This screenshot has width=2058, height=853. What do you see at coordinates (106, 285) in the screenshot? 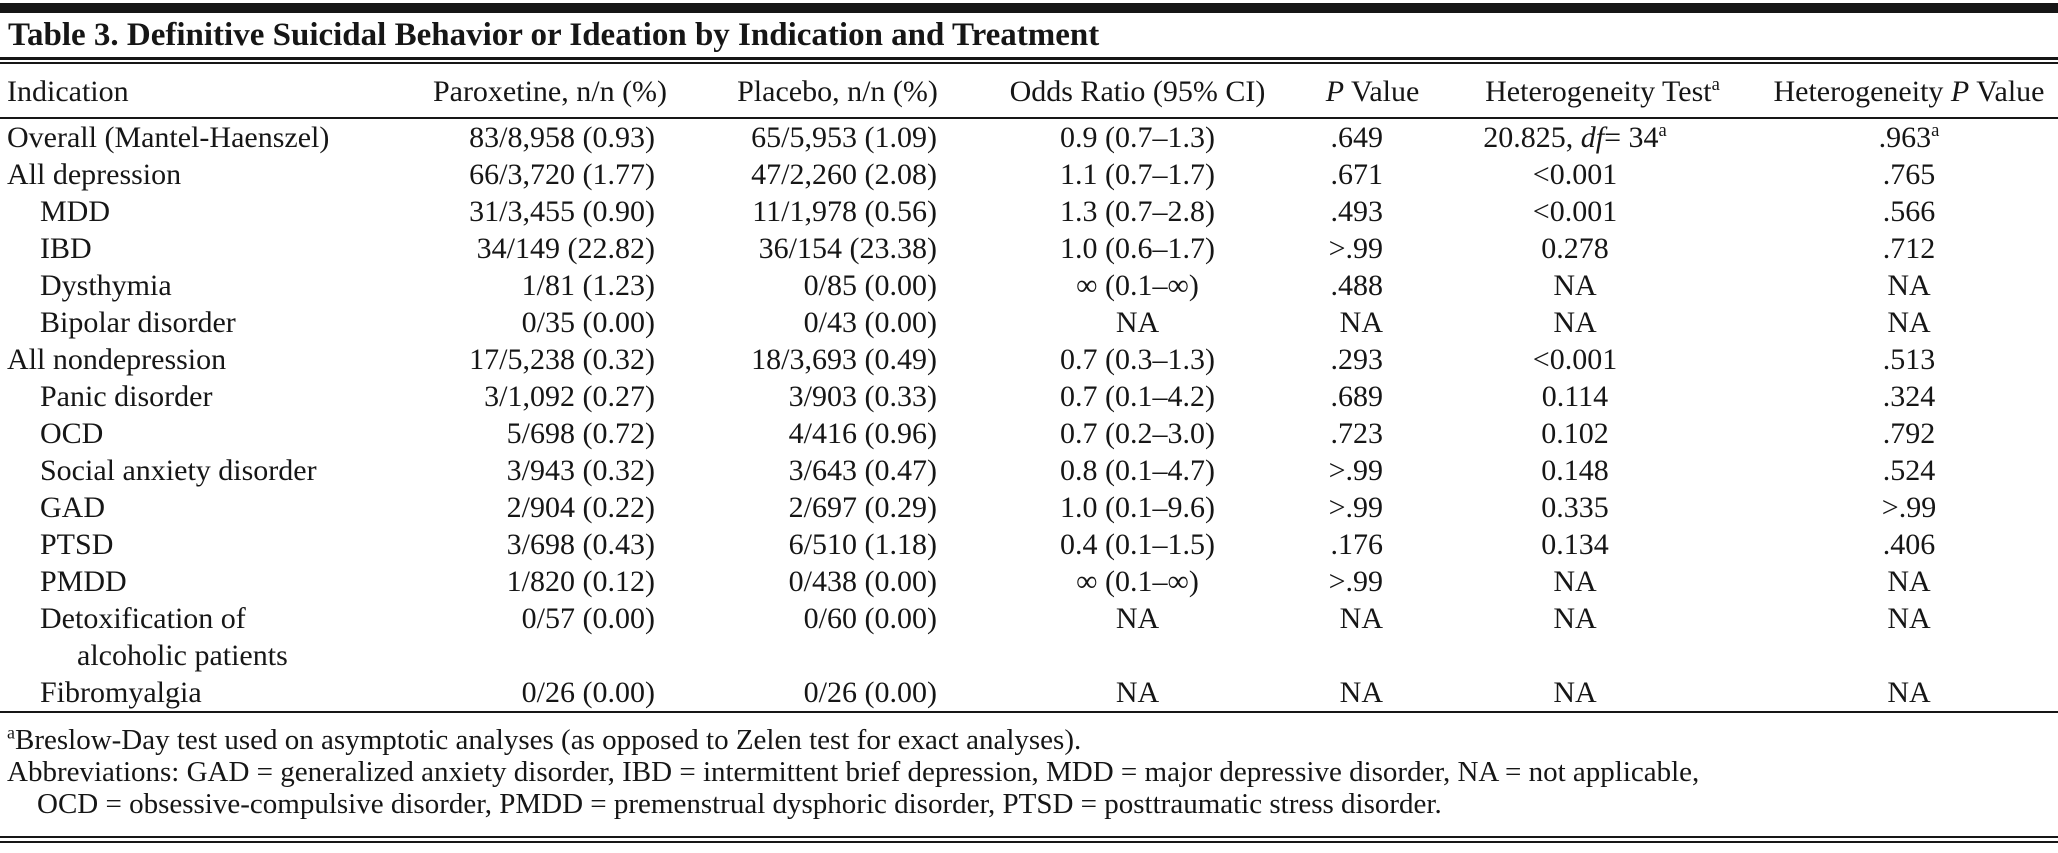
I see `indication-cell: Dysthymia` at bounding box center [106, 285].